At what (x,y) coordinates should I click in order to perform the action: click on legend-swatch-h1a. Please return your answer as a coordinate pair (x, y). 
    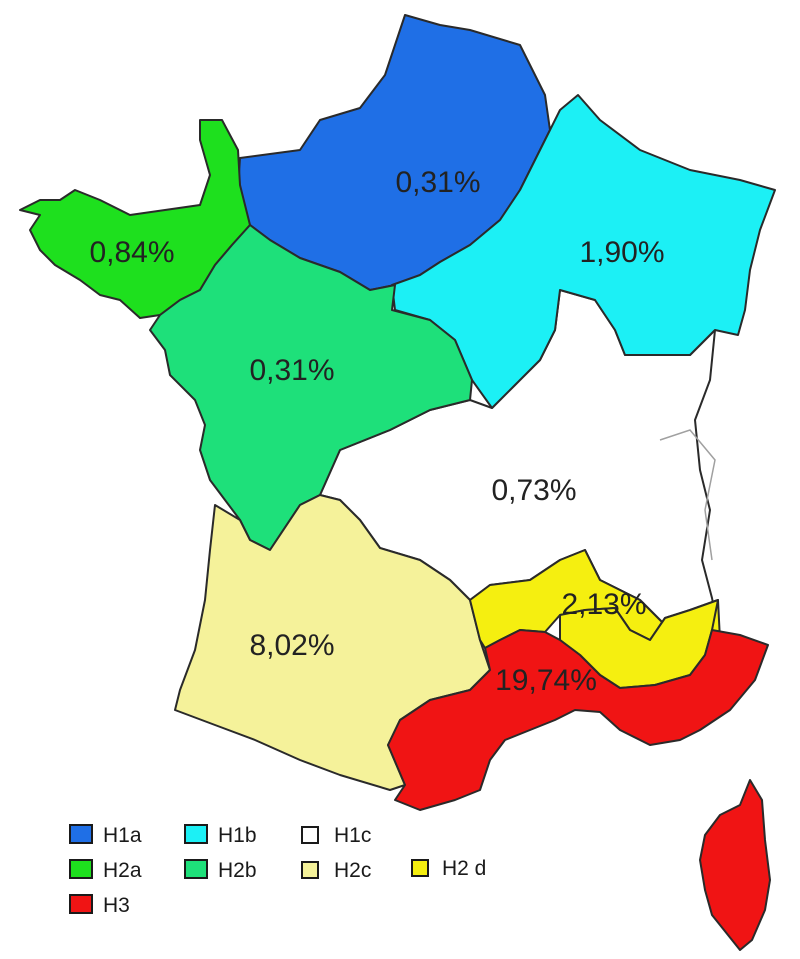
    Looking at the image, I should click on (81, 834).